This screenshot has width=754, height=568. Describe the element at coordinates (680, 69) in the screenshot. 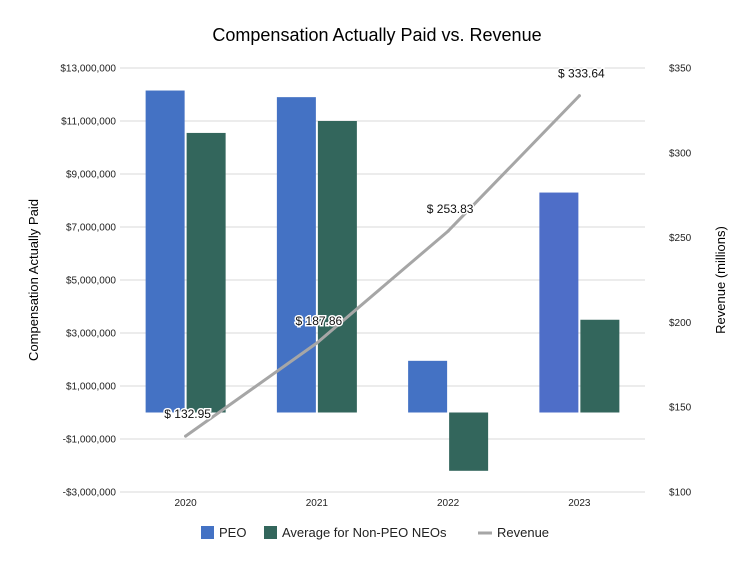

I see `y2-tick-label: $350` at that location.